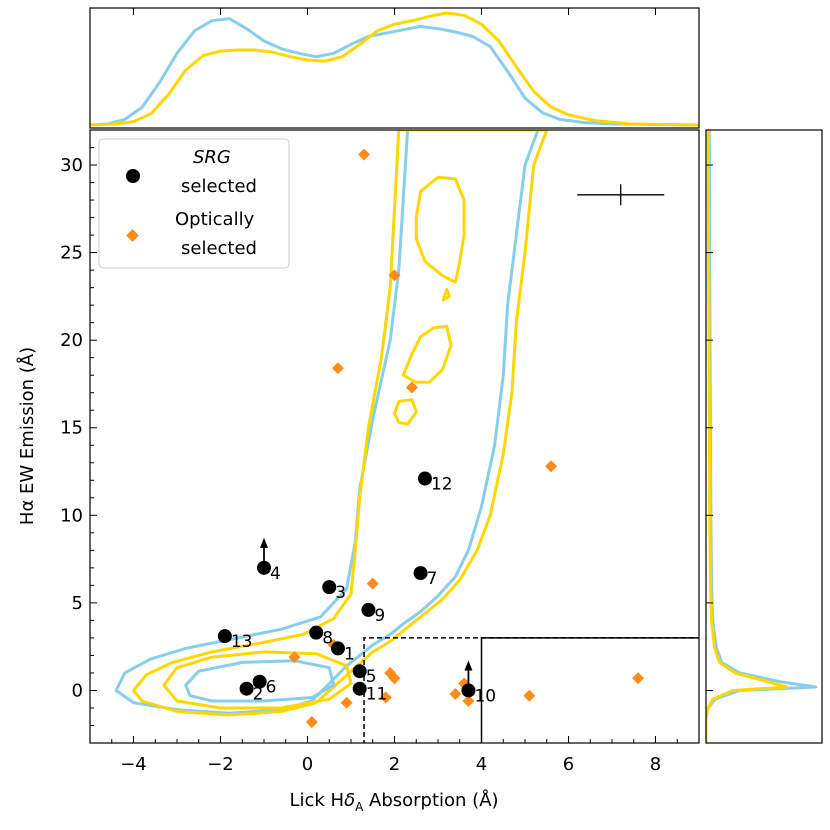 This screenshot has width=830, height=830. I want to click on right-marginal-panel, so click(764, 436).